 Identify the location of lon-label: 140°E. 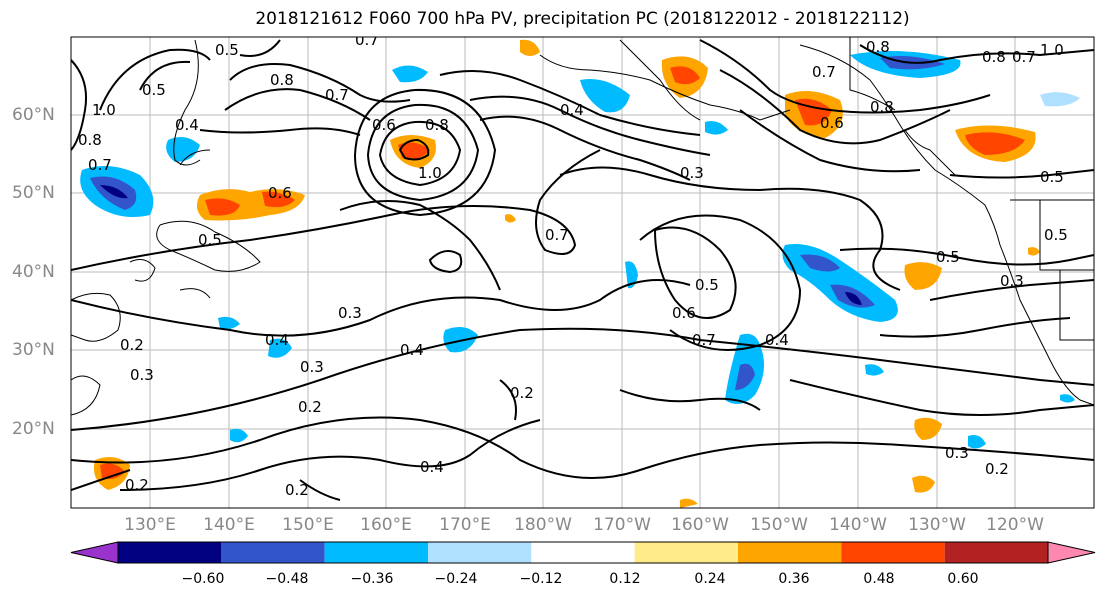
(229, 525).